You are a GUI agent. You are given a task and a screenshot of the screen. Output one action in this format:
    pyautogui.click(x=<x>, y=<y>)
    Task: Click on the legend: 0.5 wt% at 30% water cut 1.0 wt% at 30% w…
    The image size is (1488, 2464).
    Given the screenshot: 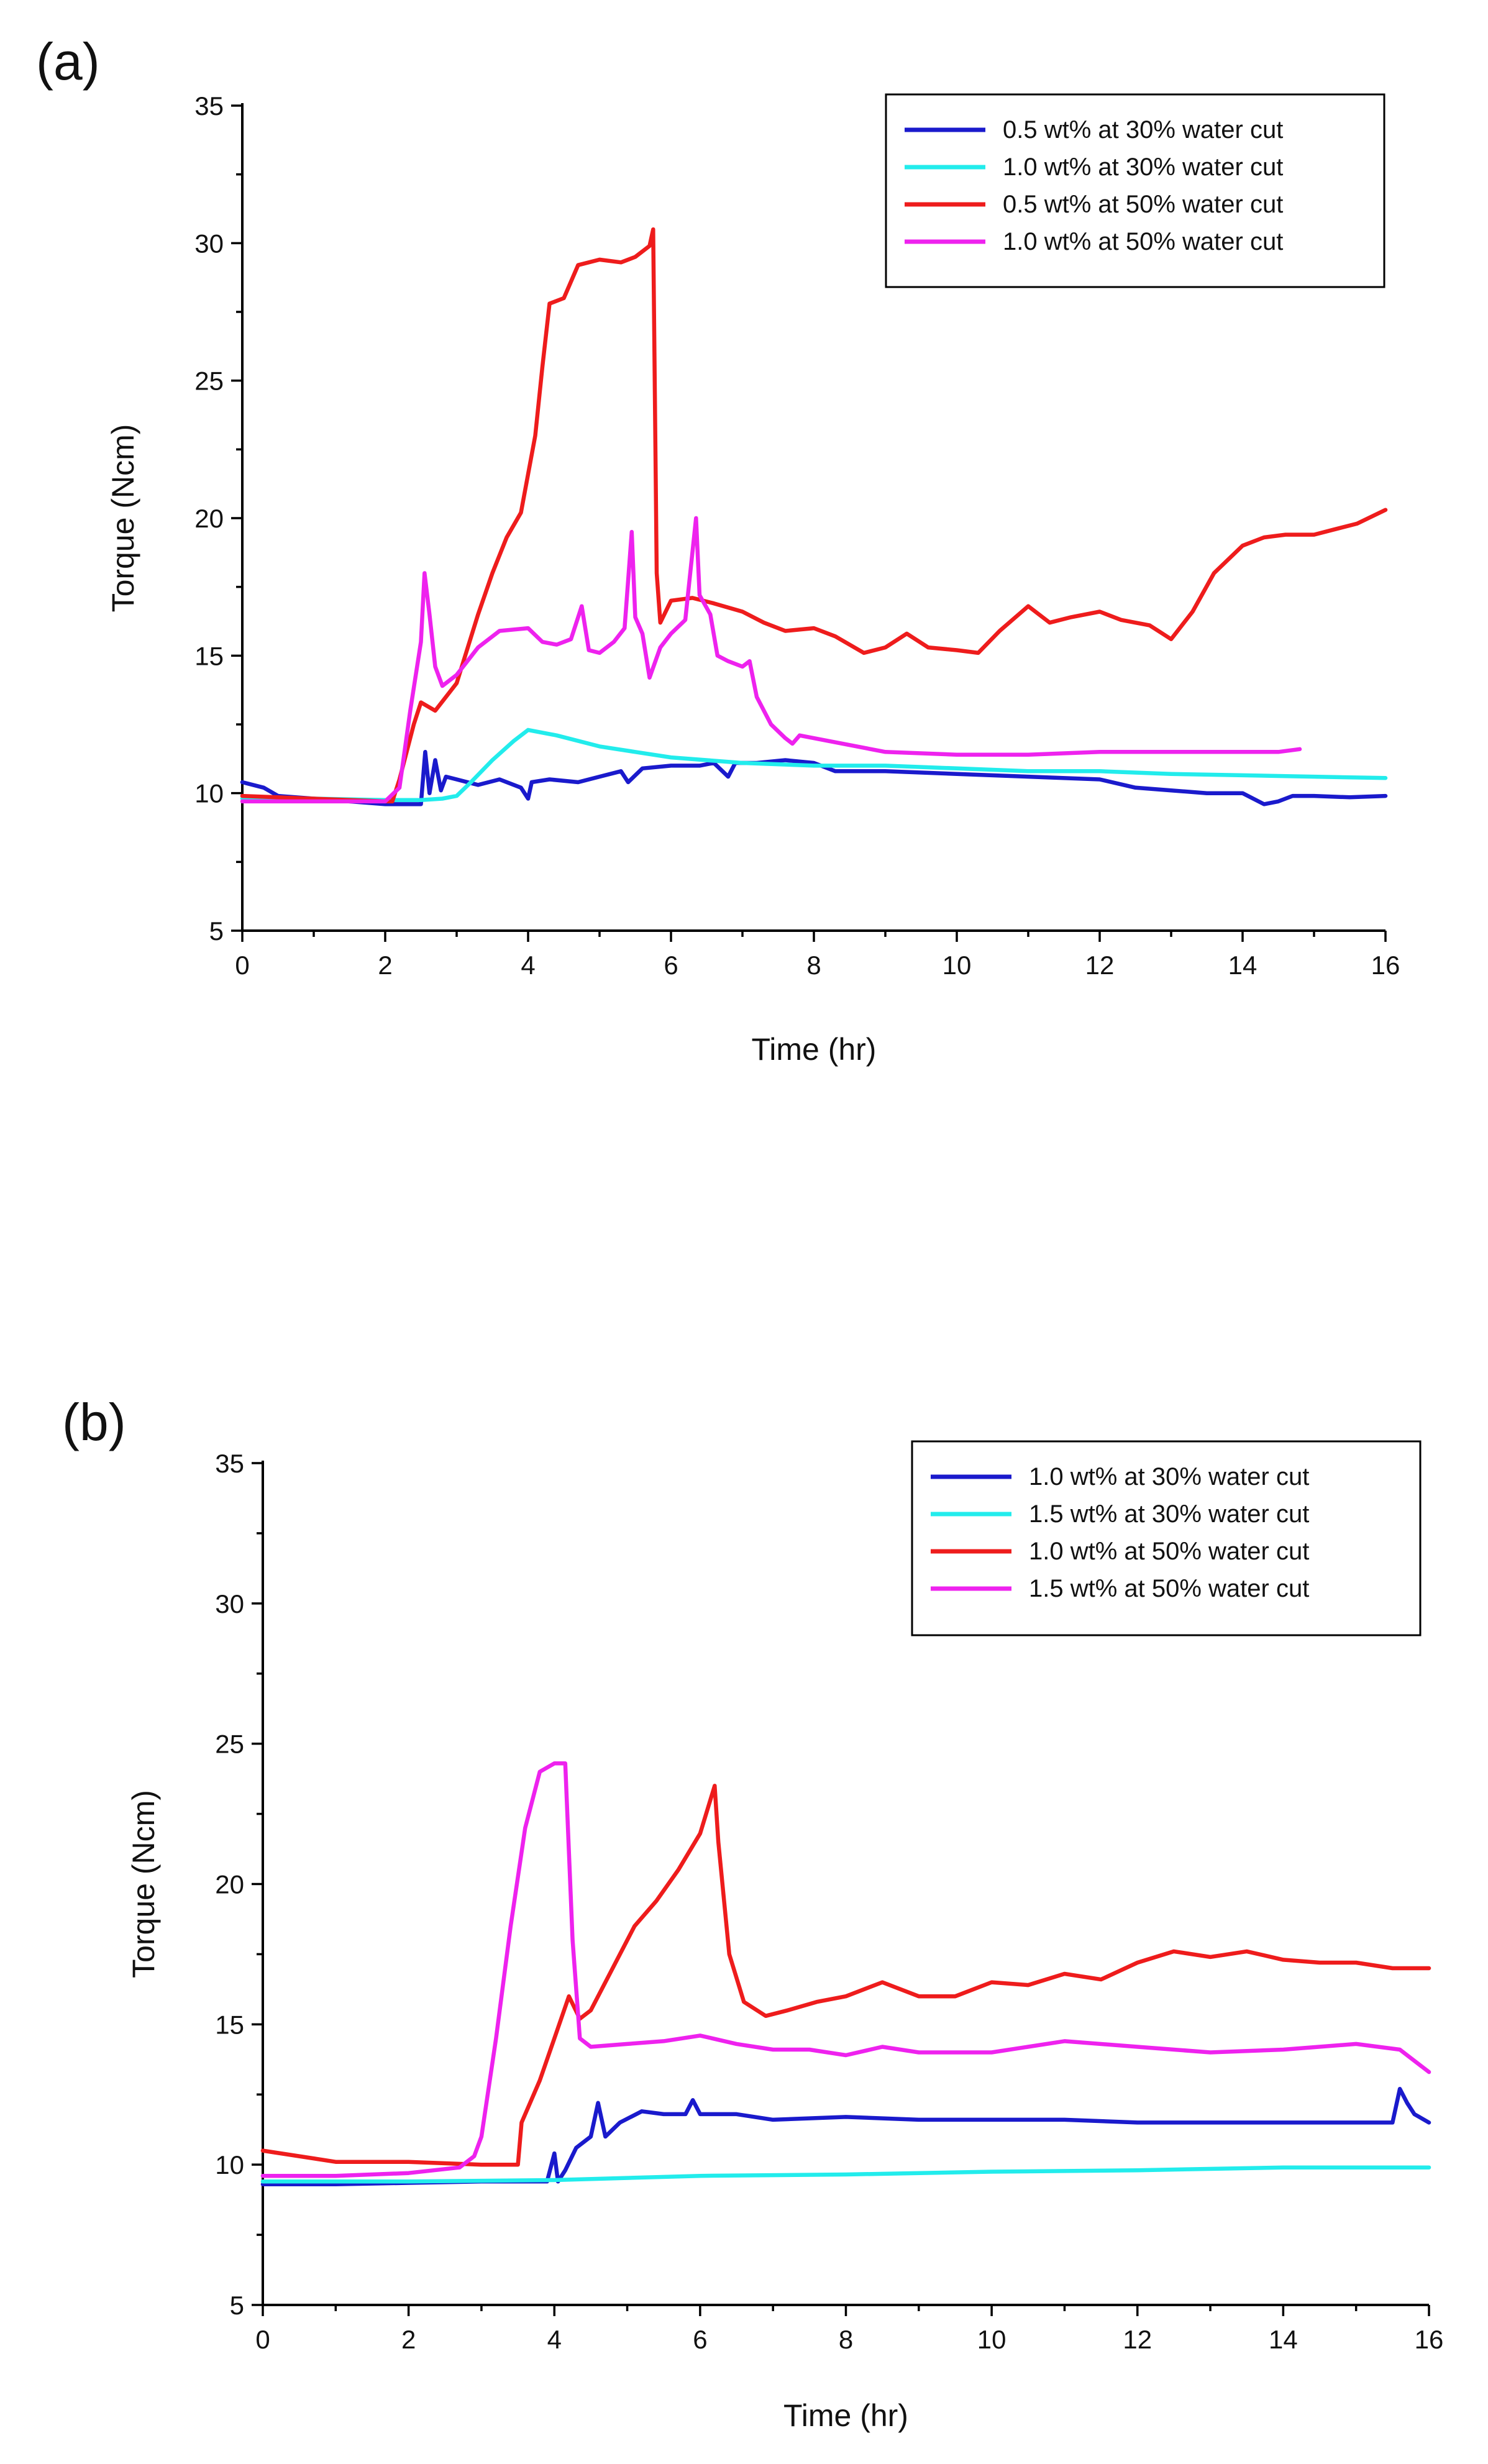 What is the action you would take?
    pyautogui.click(x=1135, y=190)
    